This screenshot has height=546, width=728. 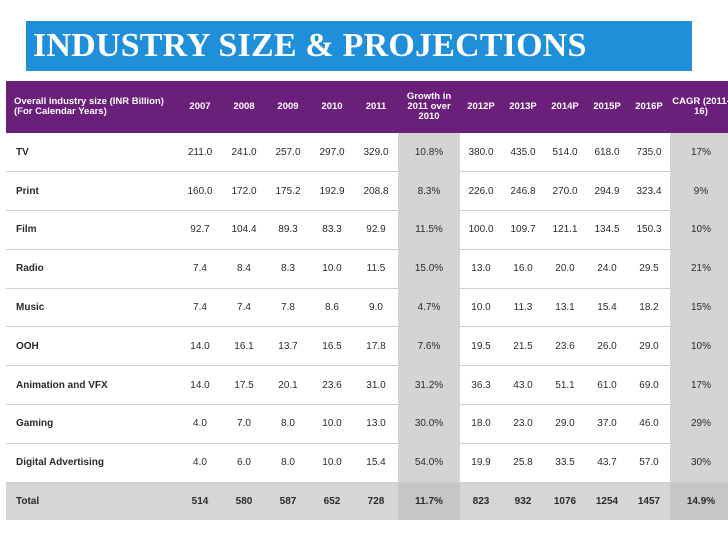 I want to click on table-cell: 69.0, so click(x=649, y=385).